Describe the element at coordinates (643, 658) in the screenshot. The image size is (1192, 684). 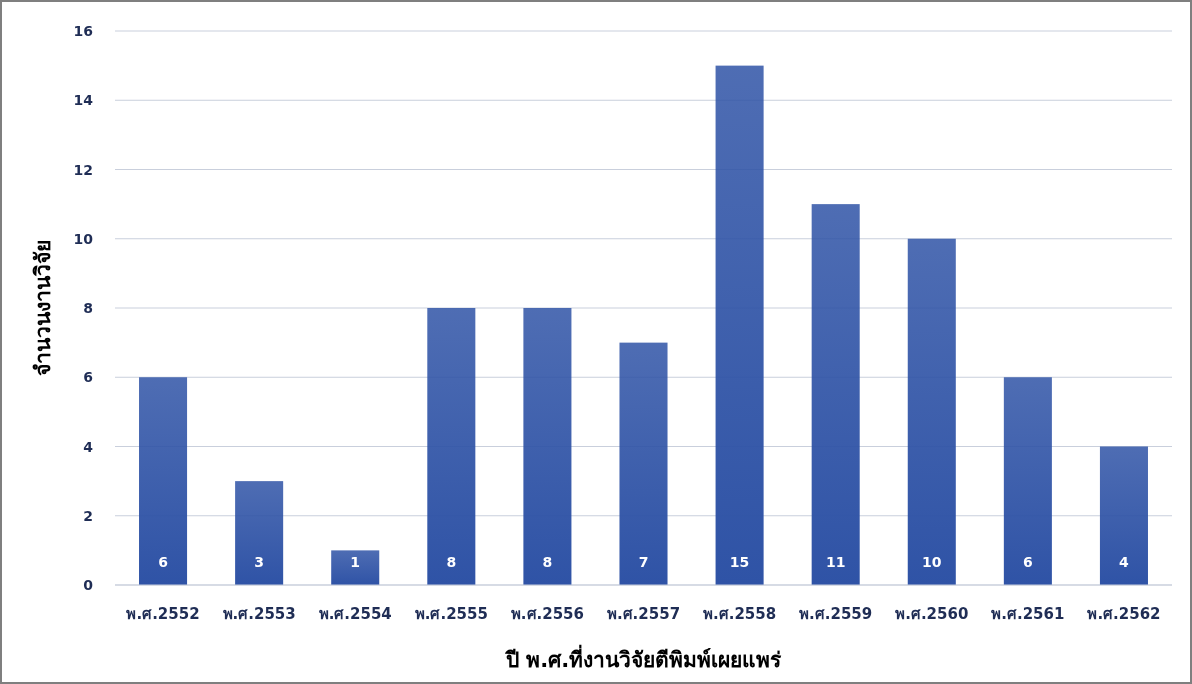
I see `x-axis-title: ปี พ.ศ.ที่งานวิจัยตีพิมพ์เผยแพร่` at that location.